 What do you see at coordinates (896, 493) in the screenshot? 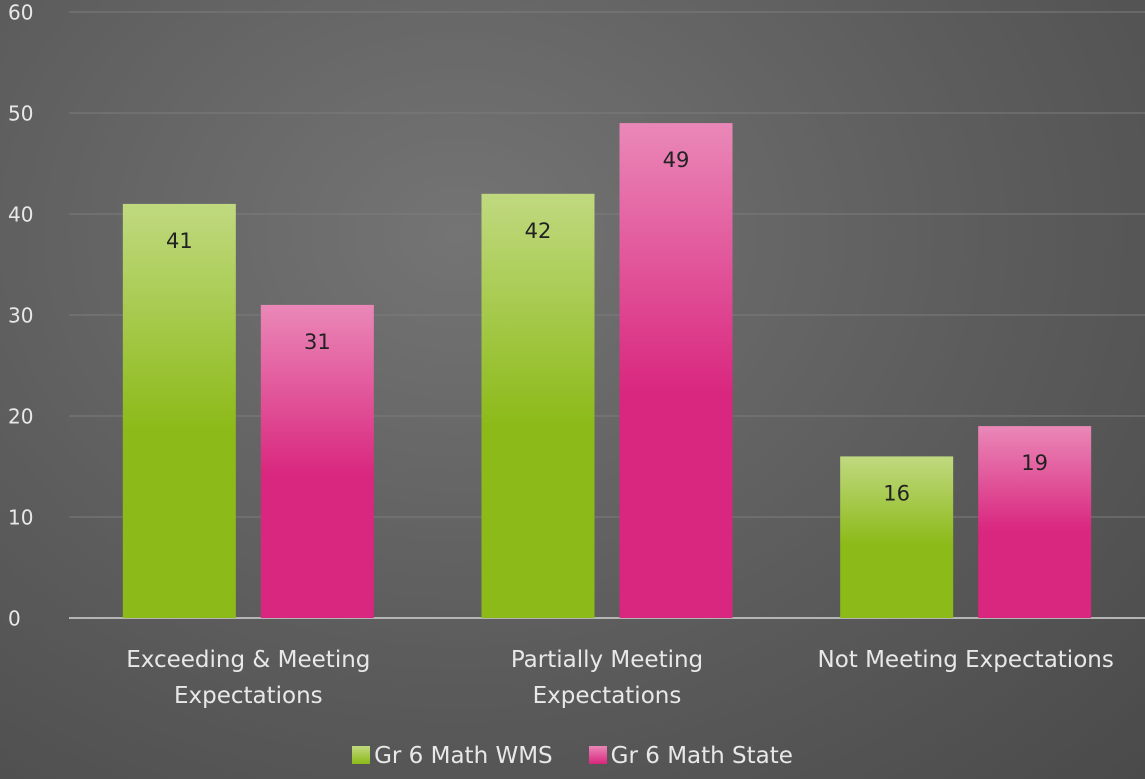
I see `data-label: 16` at bounding box center [896, 493].